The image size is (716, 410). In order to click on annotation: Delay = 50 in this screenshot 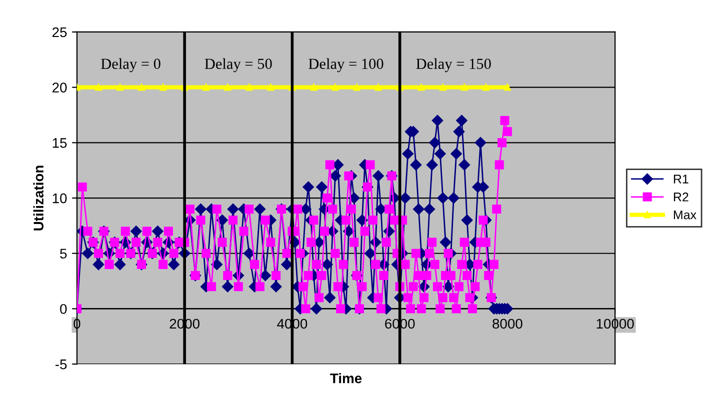, I will do `click(238, 65)`.